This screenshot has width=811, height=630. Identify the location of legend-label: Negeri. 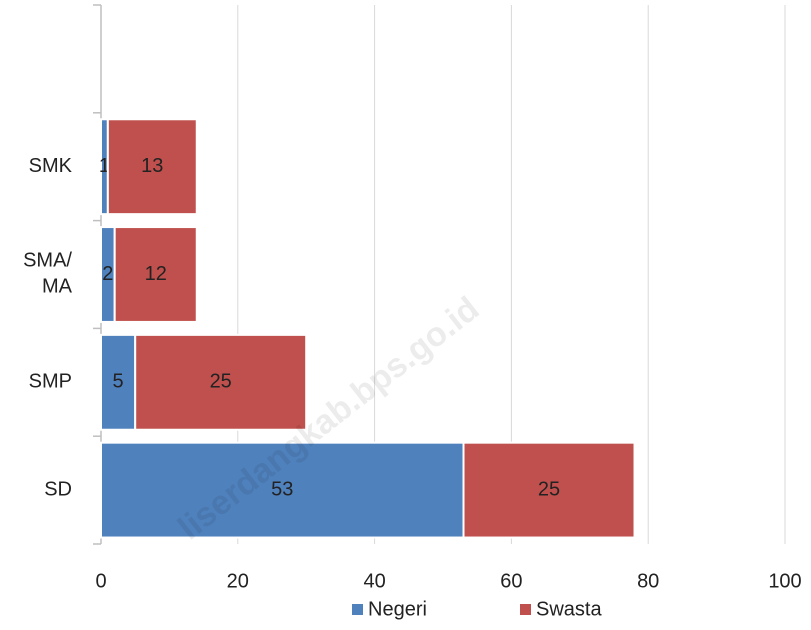
(397, 609).